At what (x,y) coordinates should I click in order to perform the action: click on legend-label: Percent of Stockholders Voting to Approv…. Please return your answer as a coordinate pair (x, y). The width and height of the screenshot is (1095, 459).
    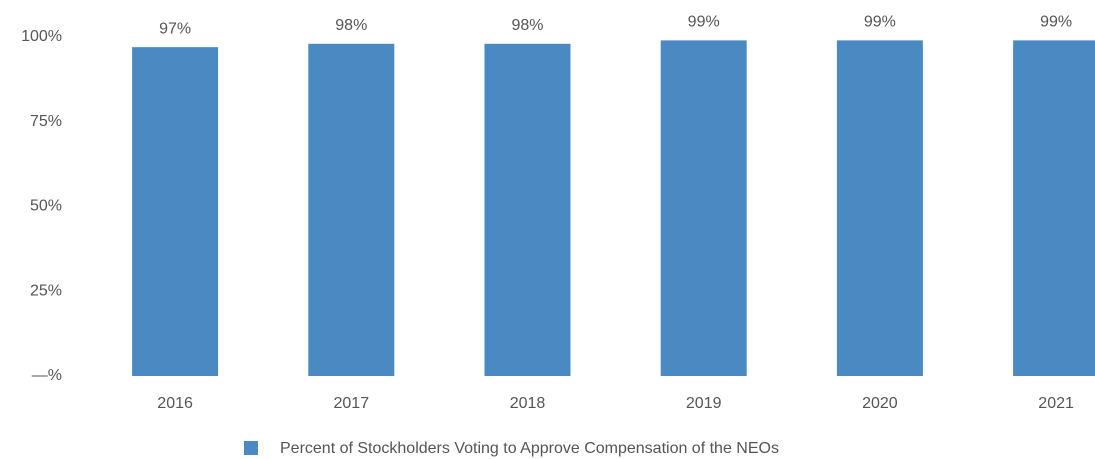
    Looking at the image, I should click on (529, 448).